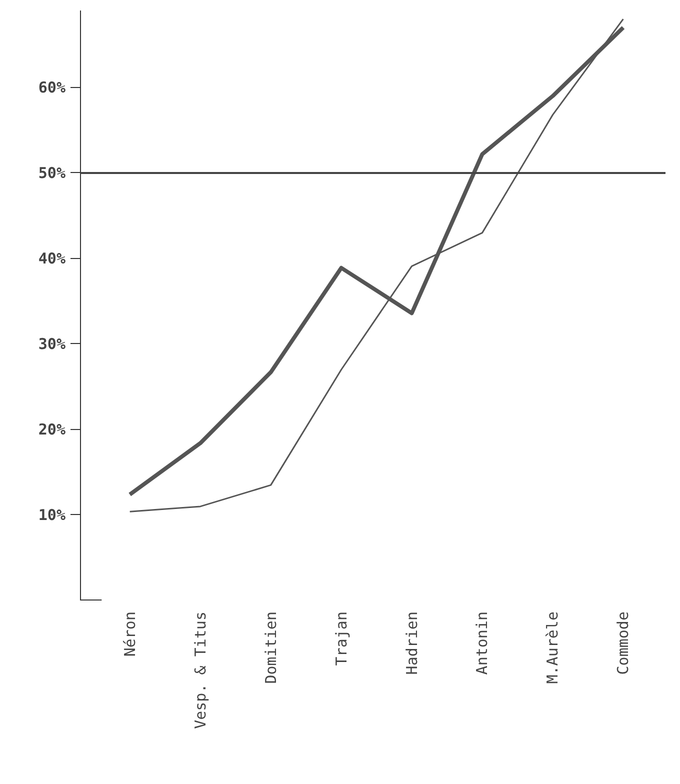  I want to click on y-tick-label: 40%, so click(52, 258).